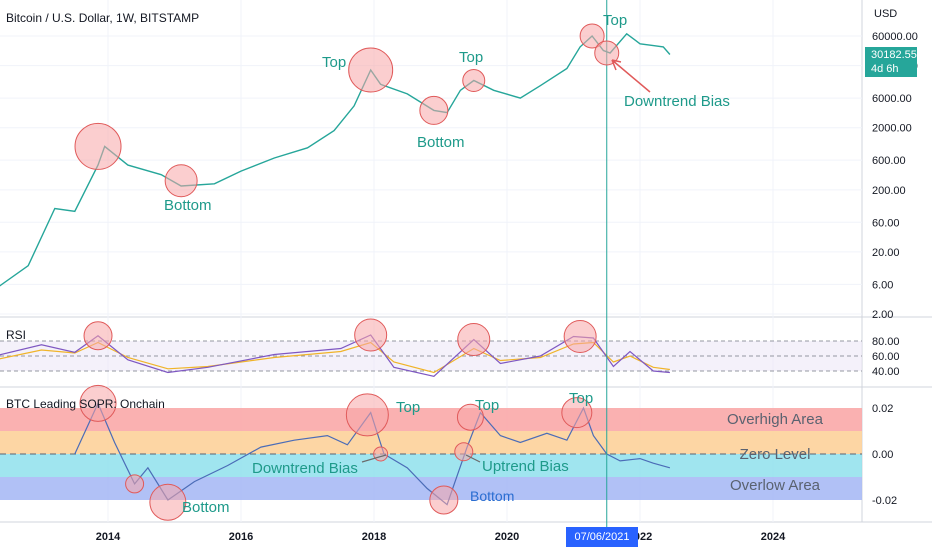  What do you see at coordinates (886, 372) in the screenshot?
I see `rsi-tick-label: 40.00` at bounding box center [886, 372].